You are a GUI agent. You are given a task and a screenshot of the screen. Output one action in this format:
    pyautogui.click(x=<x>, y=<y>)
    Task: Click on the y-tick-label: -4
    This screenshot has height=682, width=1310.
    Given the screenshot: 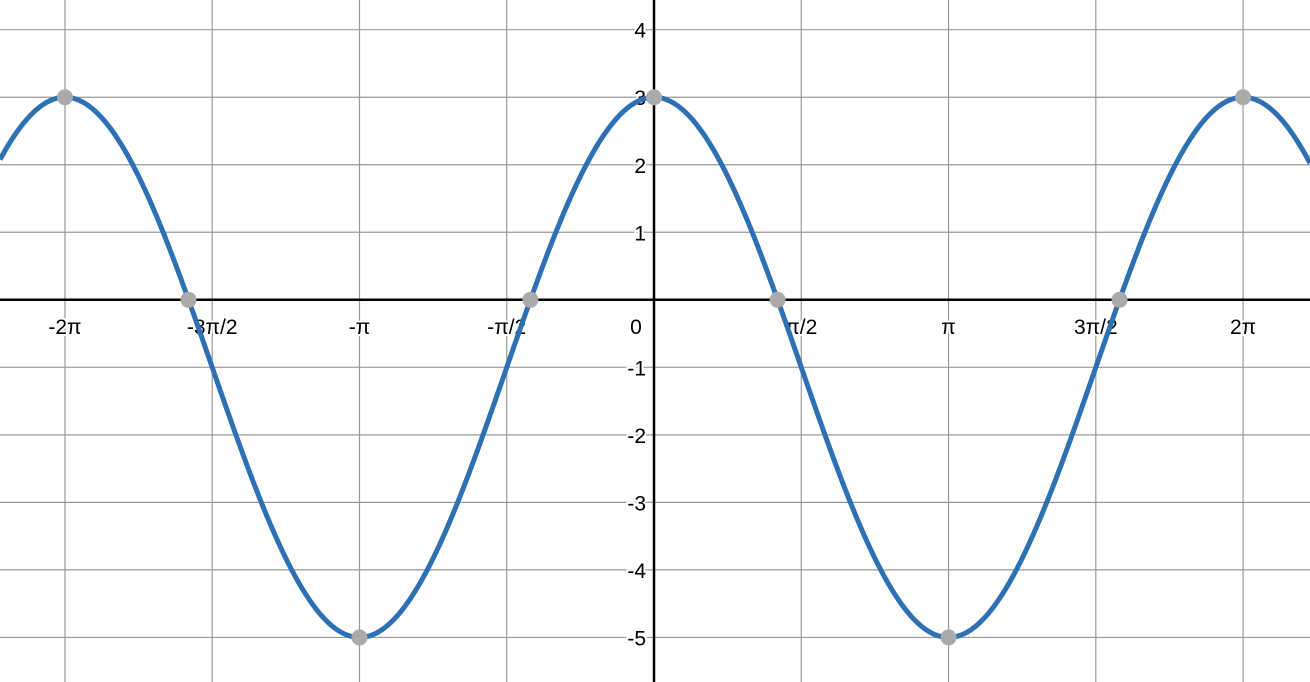 What is the action you would take?
    pyautogui.click(x=636, y=571)
    